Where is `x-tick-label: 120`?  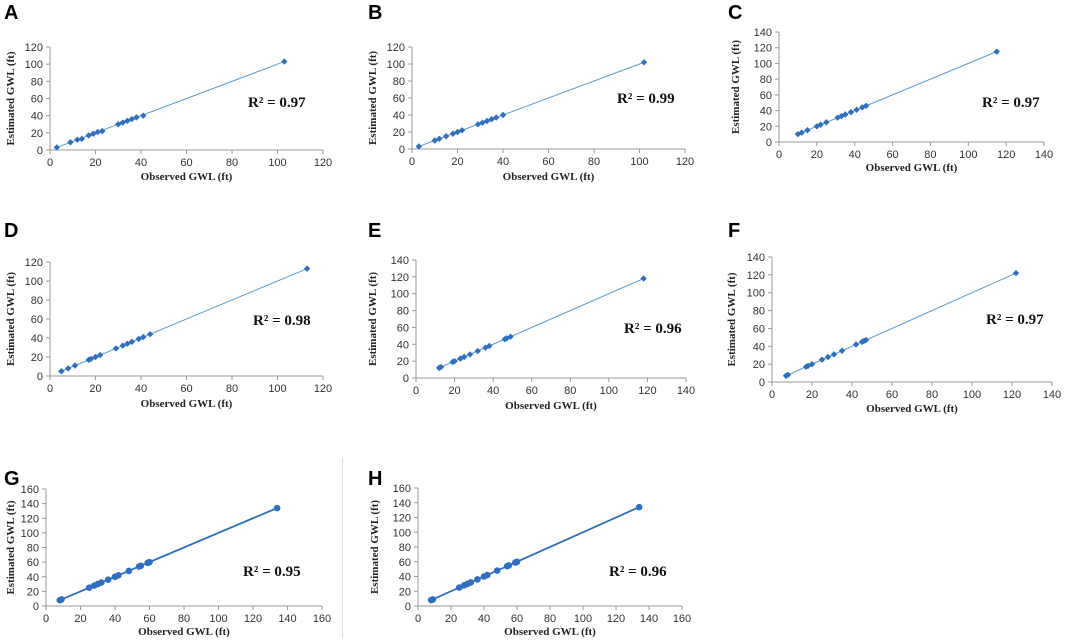 x-tick-label: 120 is located at coordinates (323, 389).